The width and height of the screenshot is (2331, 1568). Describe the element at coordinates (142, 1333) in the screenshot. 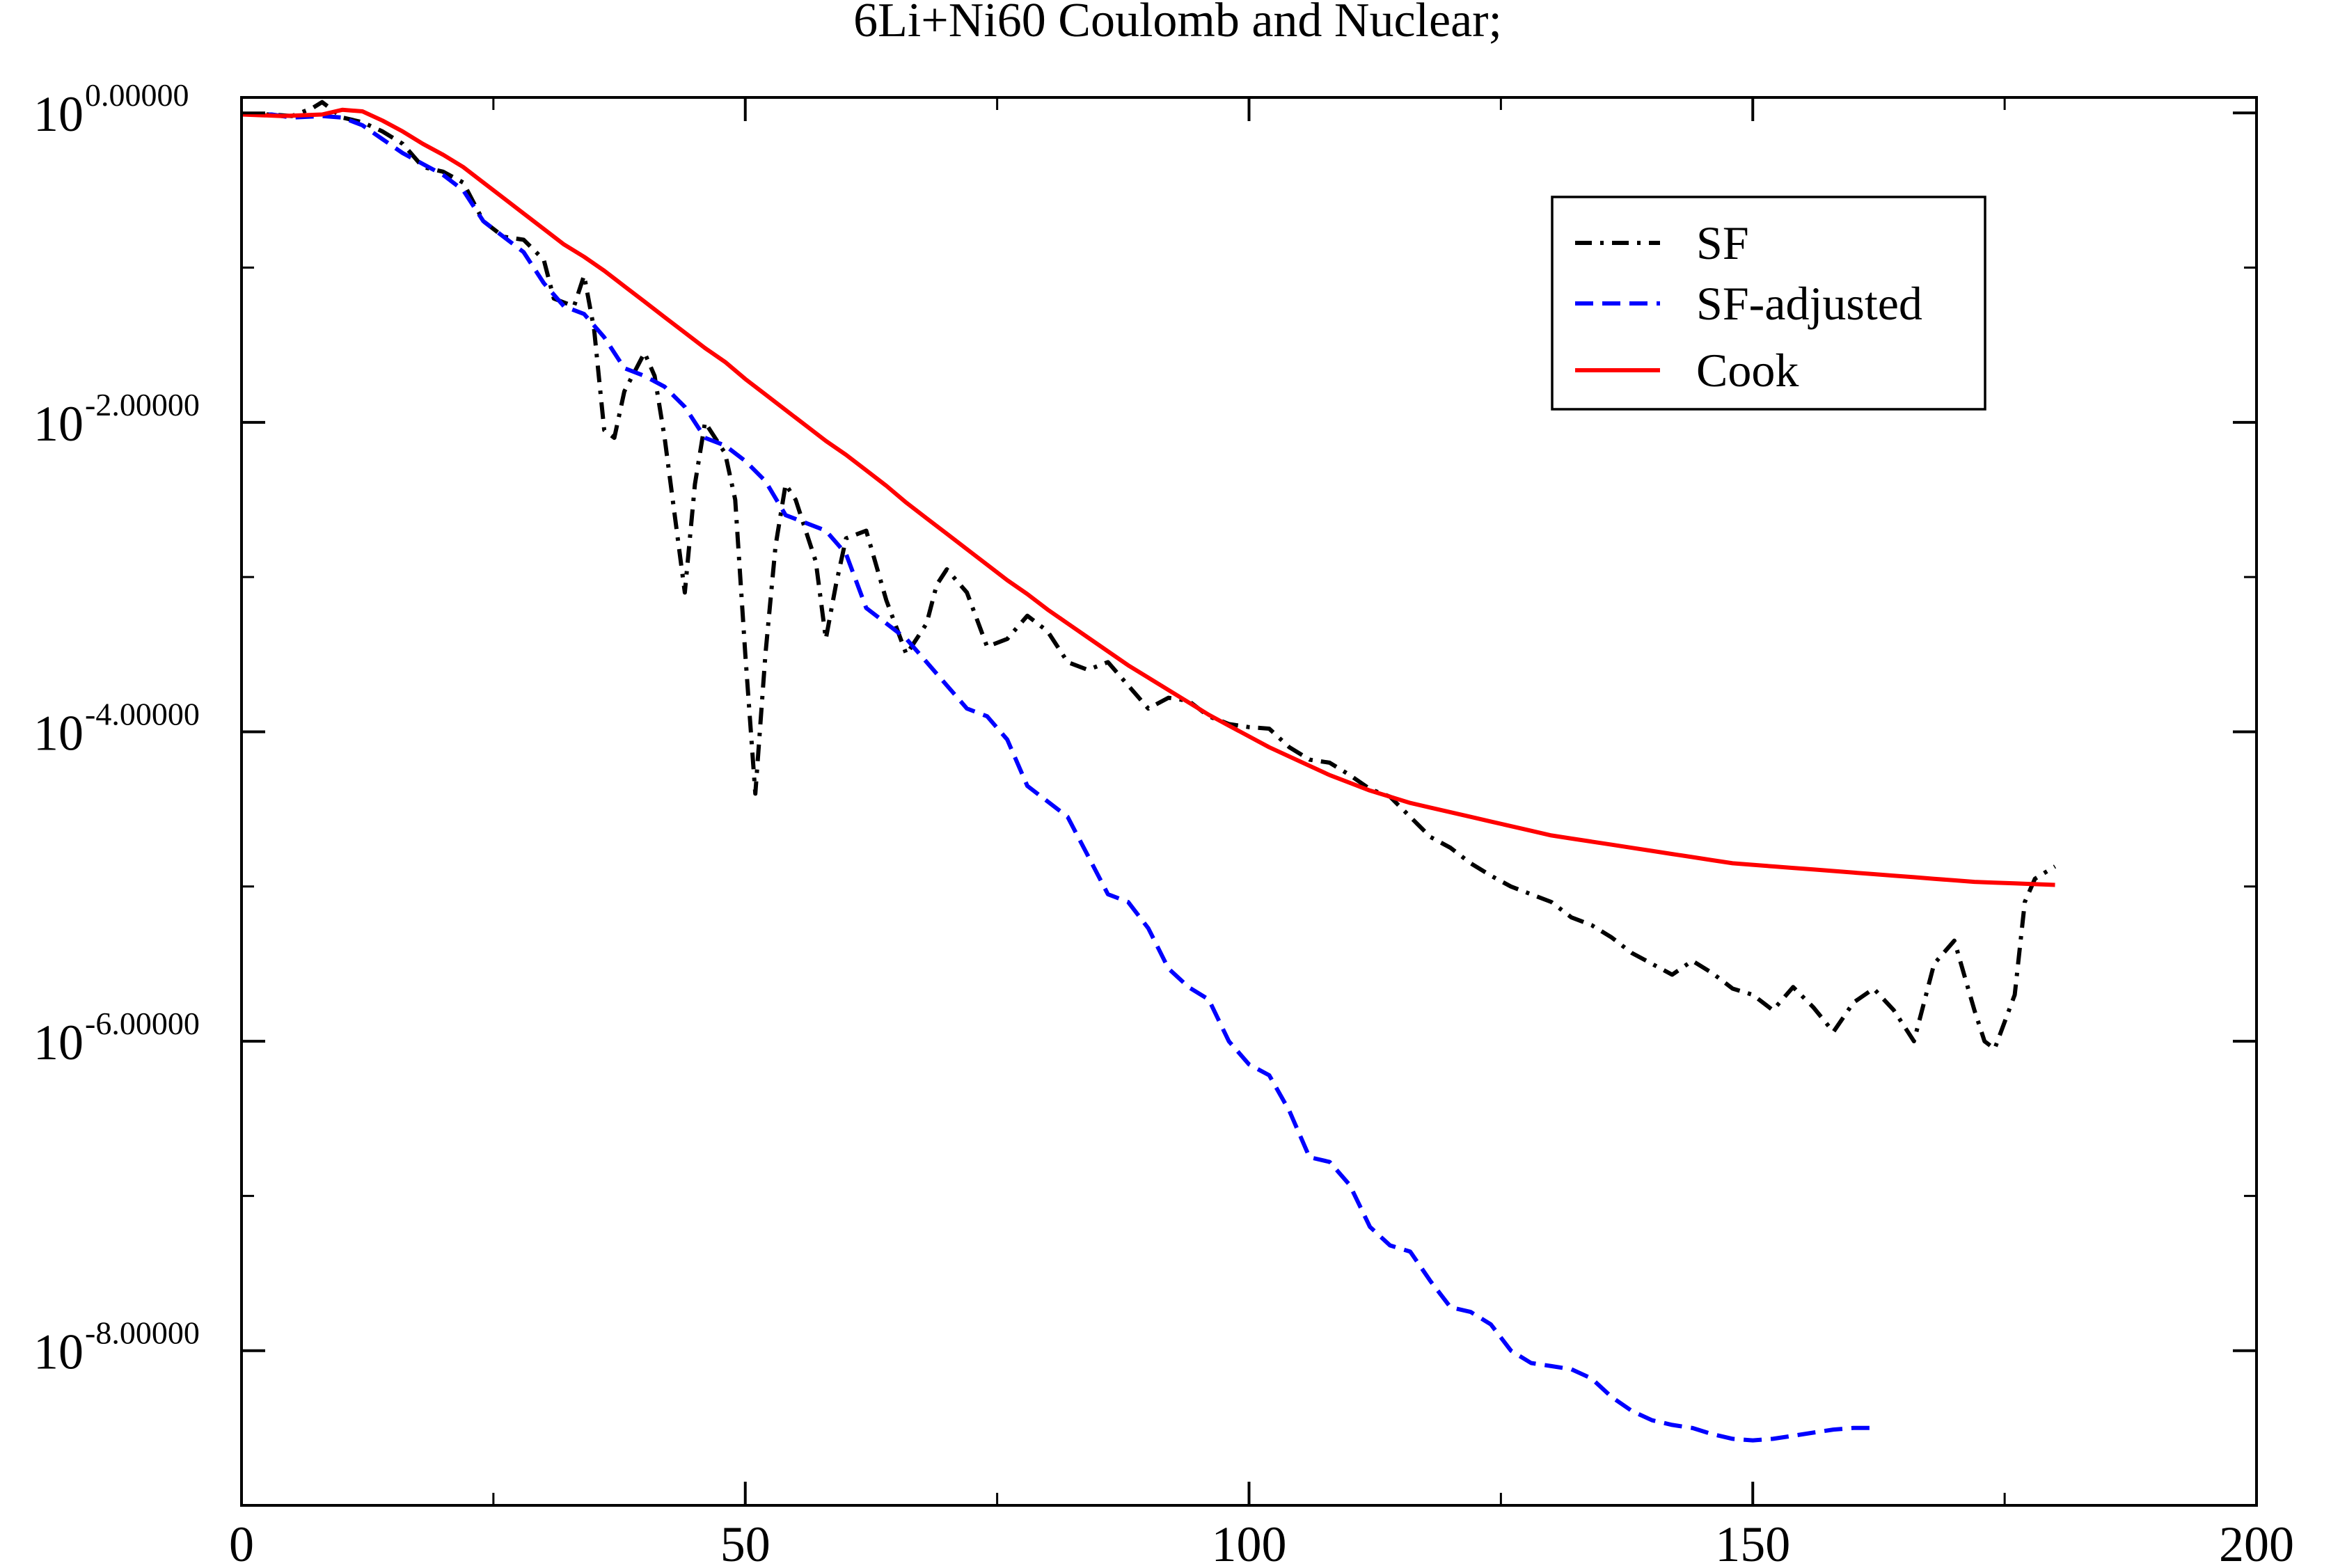

I see `y-tick-label-exponent: -8.00000` at that location.